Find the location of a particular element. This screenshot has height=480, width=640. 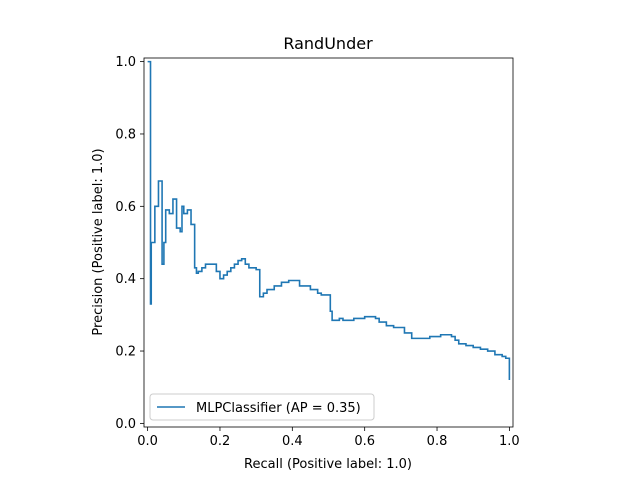

x-tick-label: 1.0 is located at coordinates (509, 441).